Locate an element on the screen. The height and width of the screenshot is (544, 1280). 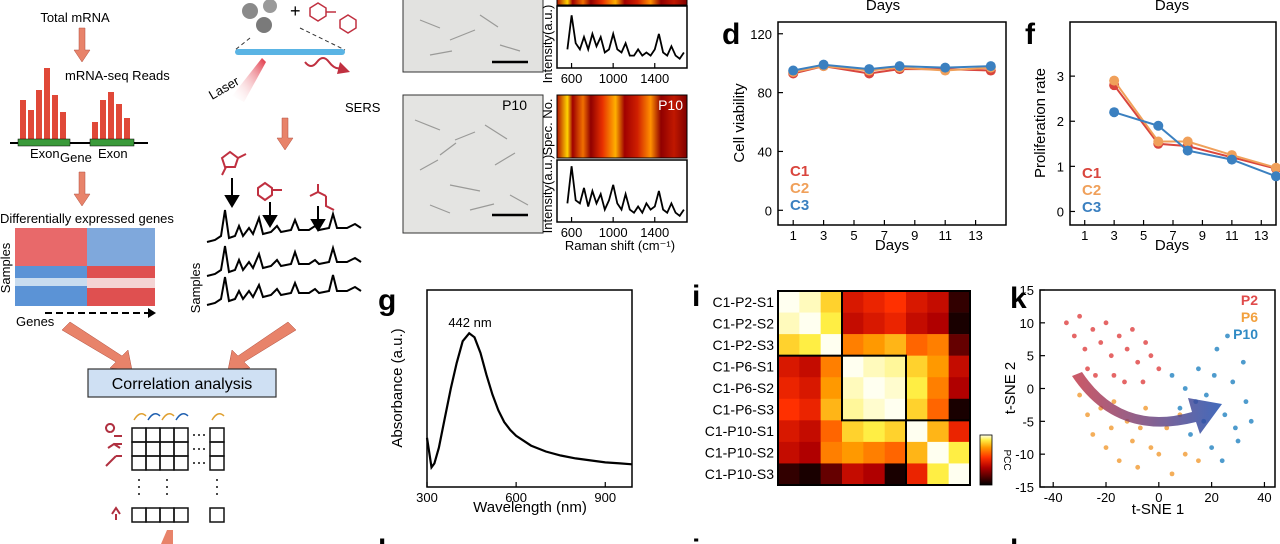
colorbar-label: PCC is located at coordinates (1006, 459).